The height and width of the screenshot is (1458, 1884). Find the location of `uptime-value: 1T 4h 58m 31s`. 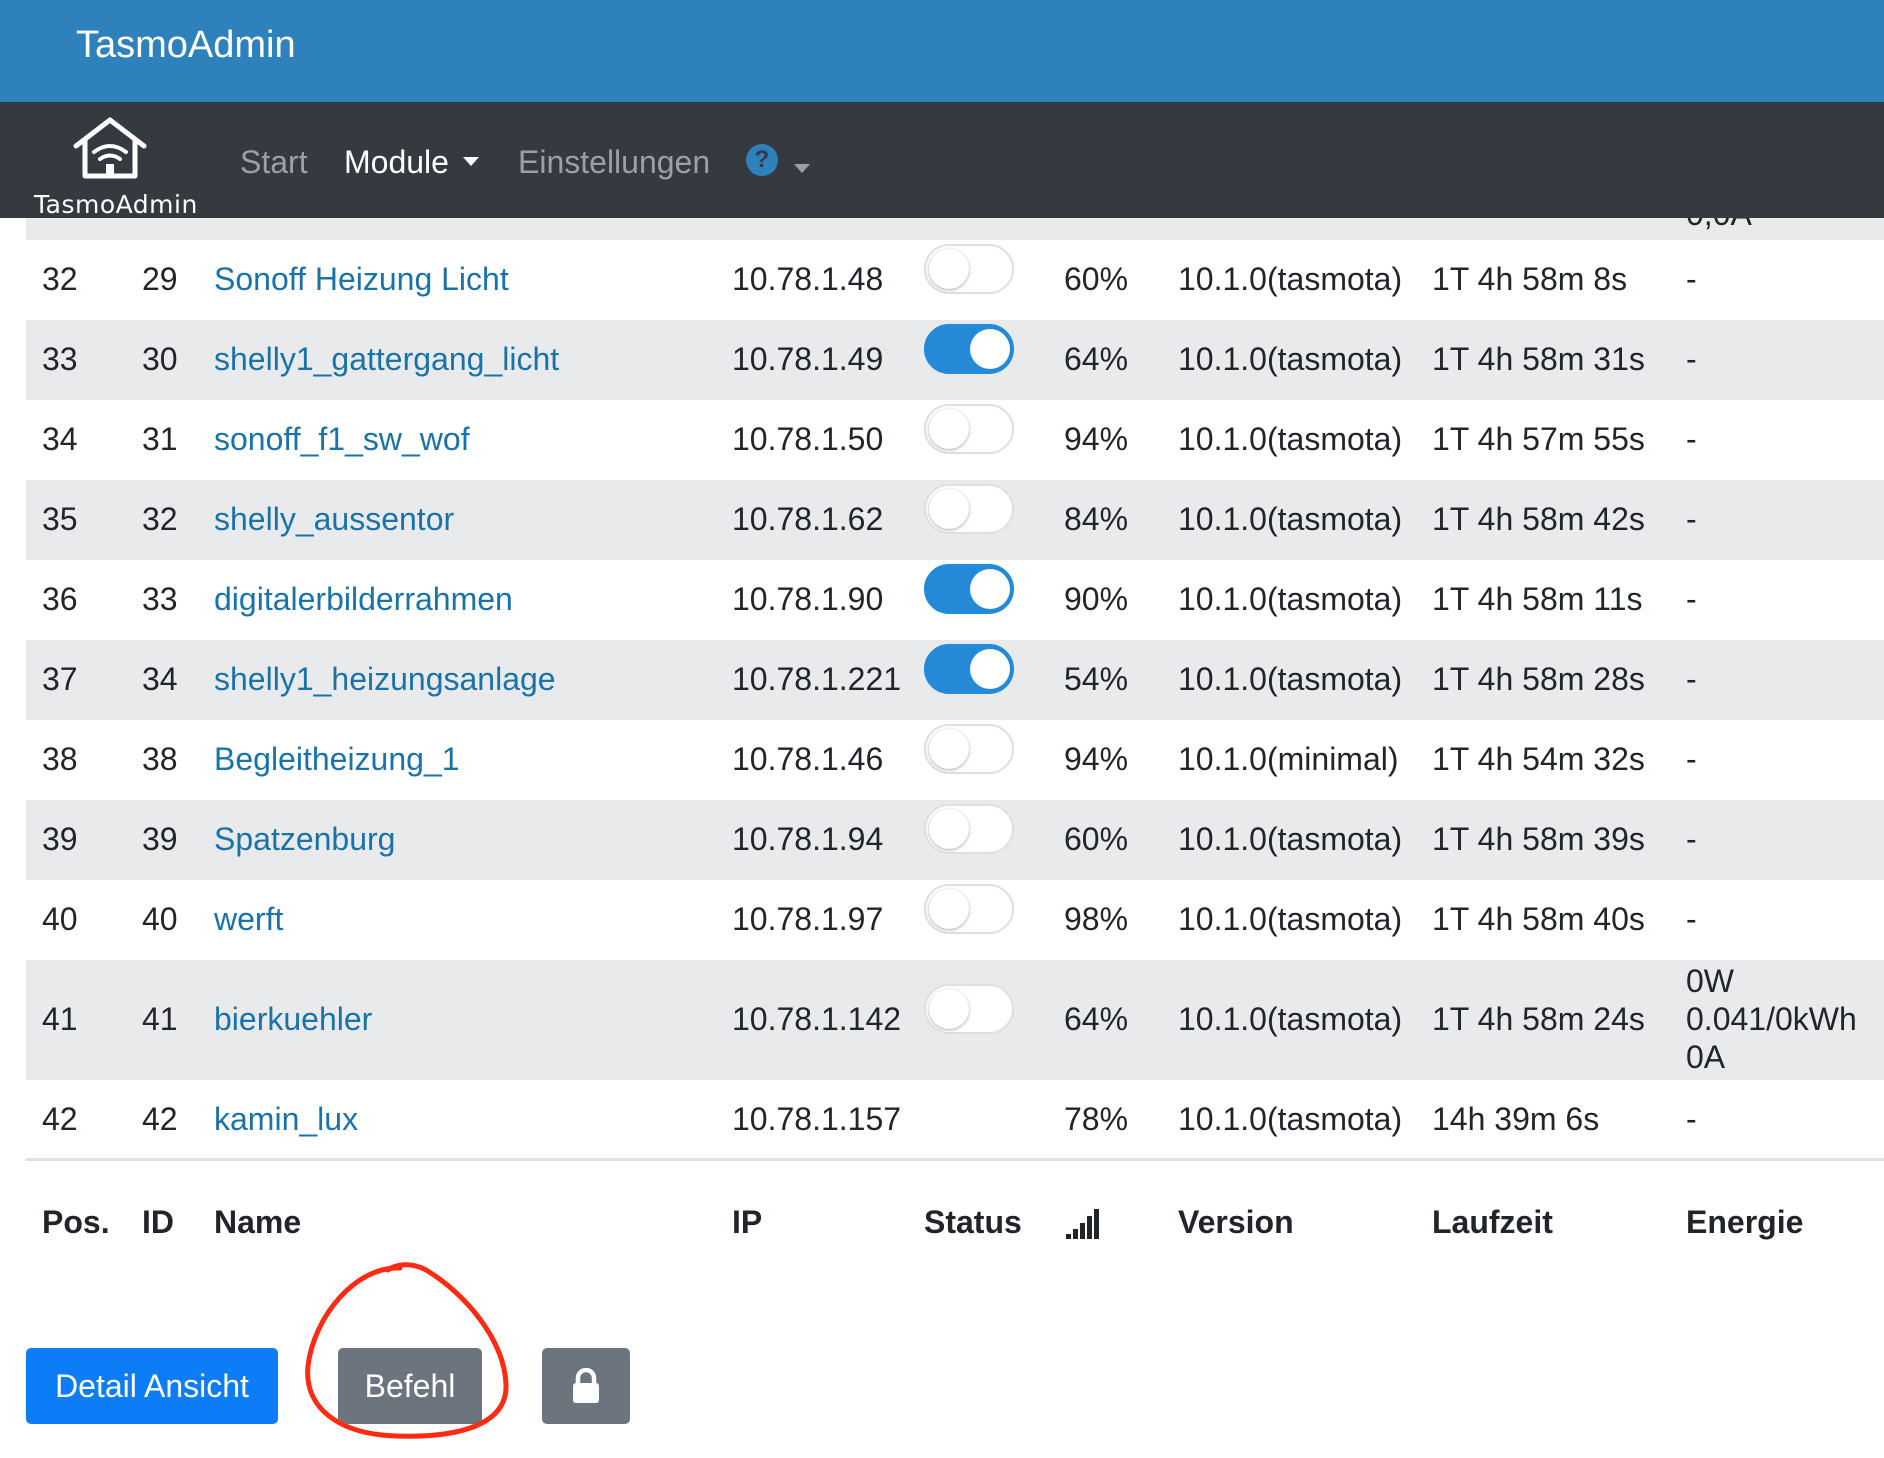

uptime-value: 1T 4h 58m 31s is located at coordinates (1538, 359).